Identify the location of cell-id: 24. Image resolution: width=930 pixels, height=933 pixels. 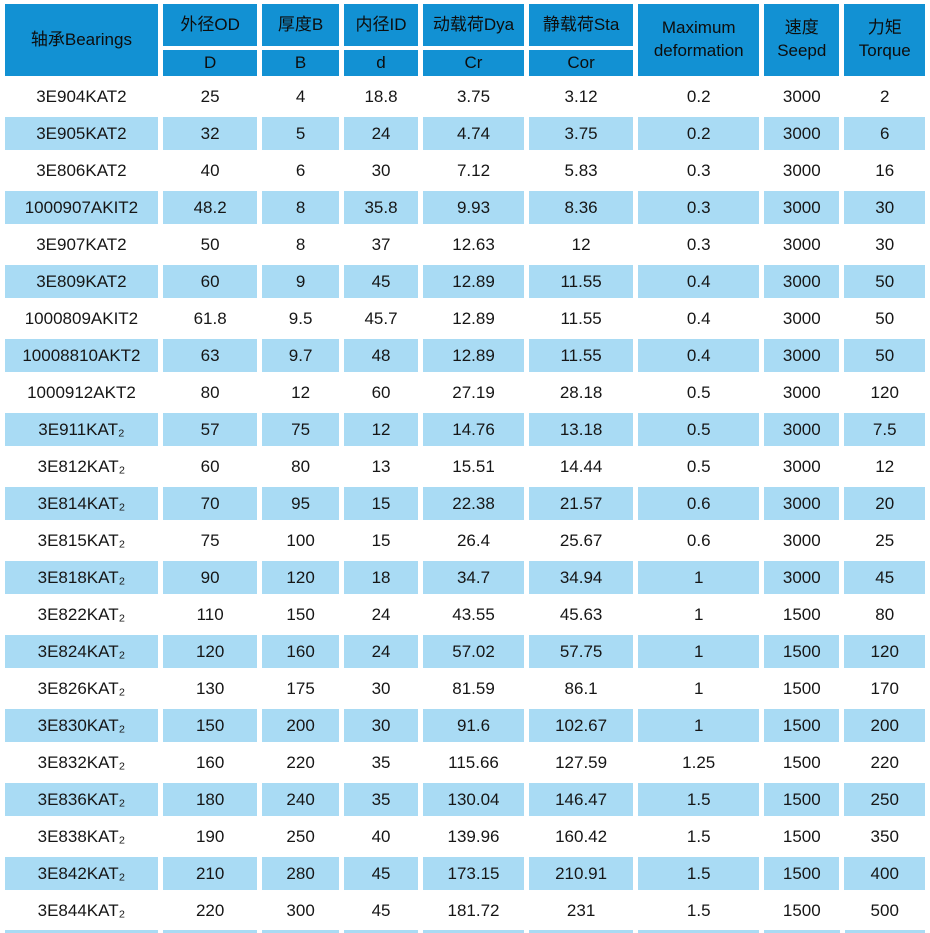
(381, 133).